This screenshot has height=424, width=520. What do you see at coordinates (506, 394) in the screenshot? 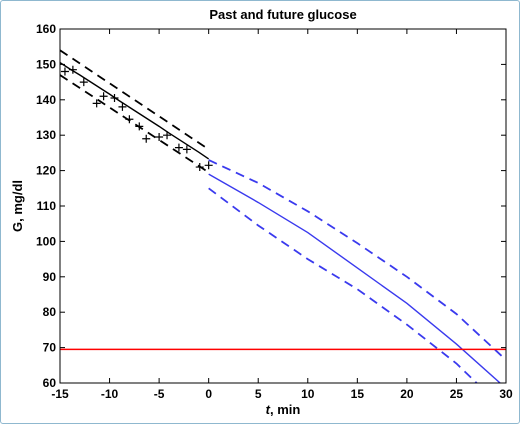
I see `x-tick-label: 30` at bounding box center [506, 394].